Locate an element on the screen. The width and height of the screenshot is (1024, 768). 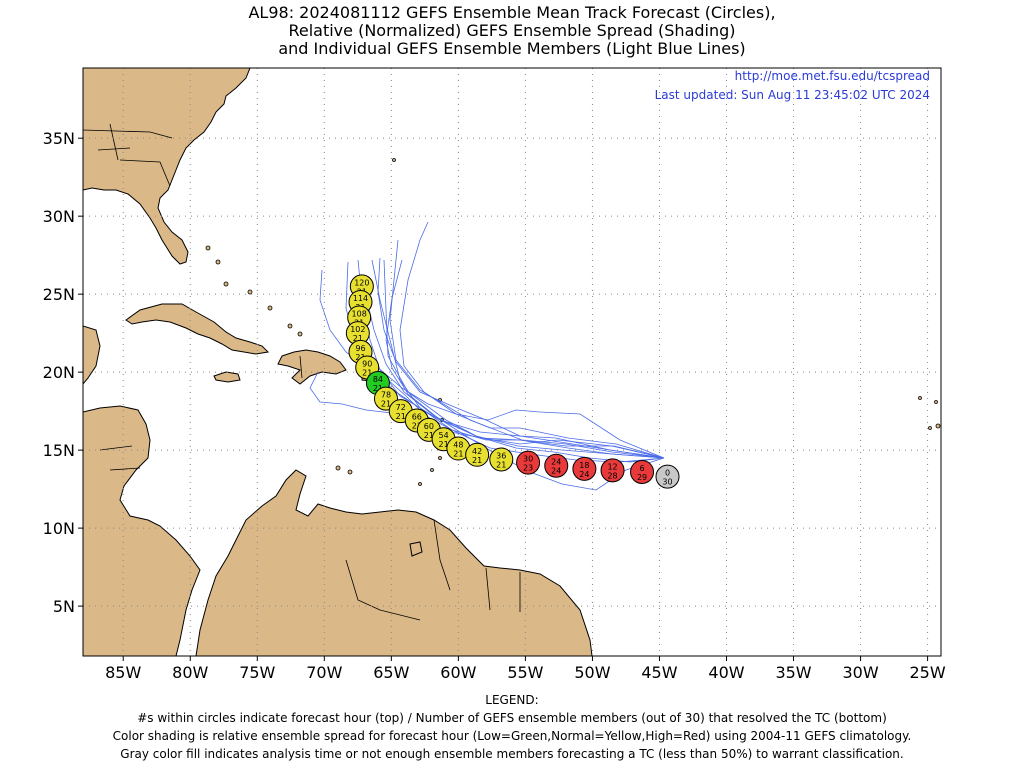
source-url-link: http://moe.met.fsu.edu/tcspread is located at coordinates (832, 76).